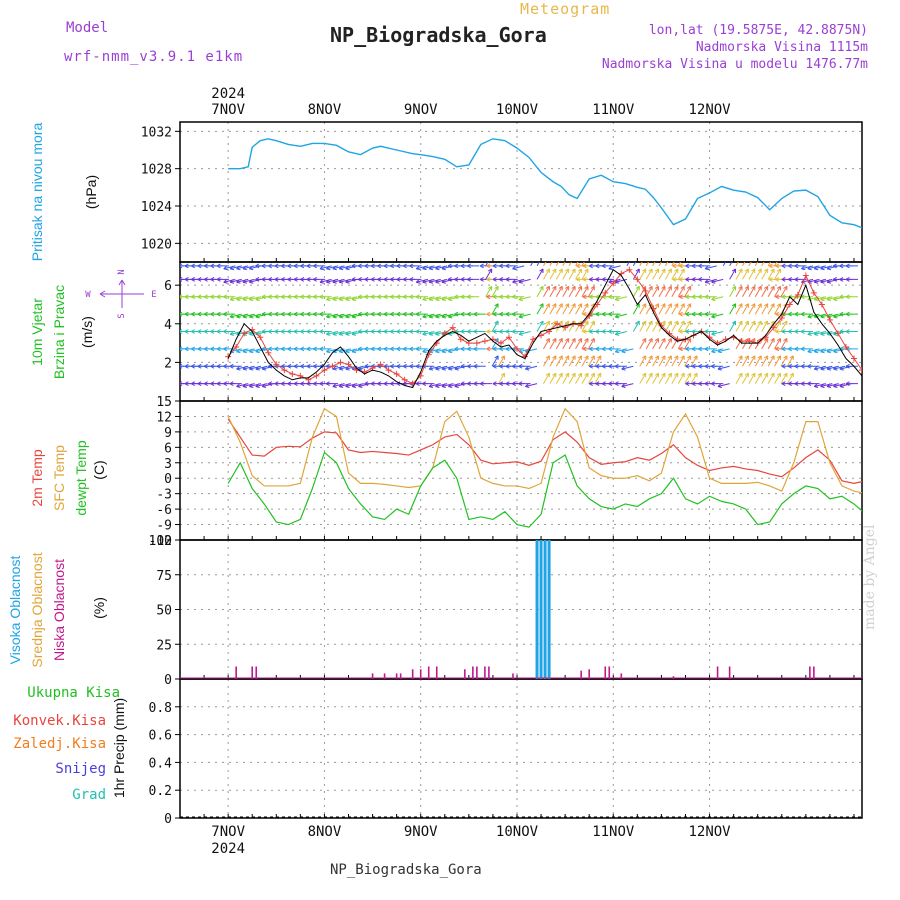  Describe the element at coordinates (168, 464) in the screenshot. I see `y-tick-label: 3` at that location.